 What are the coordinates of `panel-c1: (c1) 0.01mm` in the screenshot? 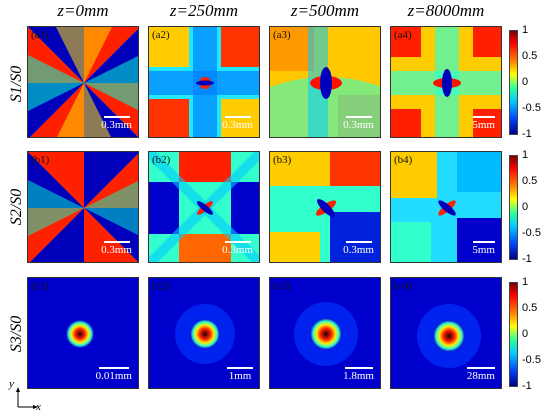 It's located at (83, 333).